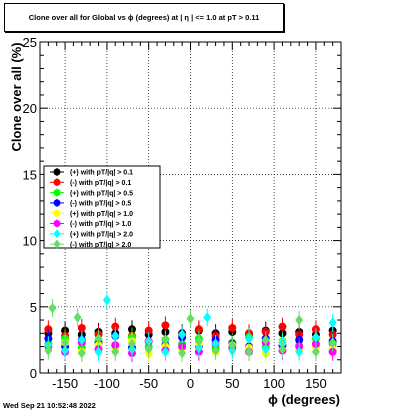 The image size is (400, 414). I want to click on footer-timestamp: Wed Sep 21 10:52:48 2022, so click(49, 405).